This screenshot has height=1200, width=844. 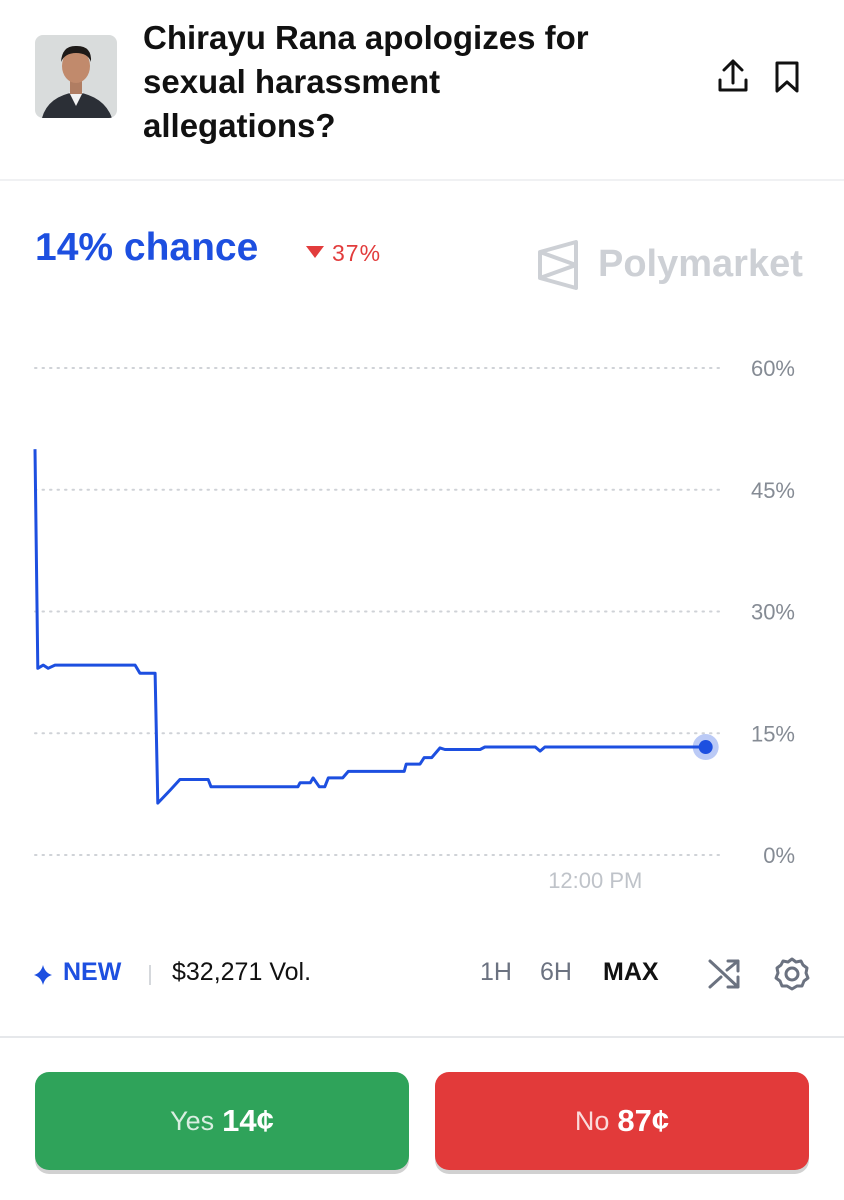 What do you see at coordinates (147, 247) in the screenshot?
I see `chance: 14% chance` at bounding box center [147, 247].